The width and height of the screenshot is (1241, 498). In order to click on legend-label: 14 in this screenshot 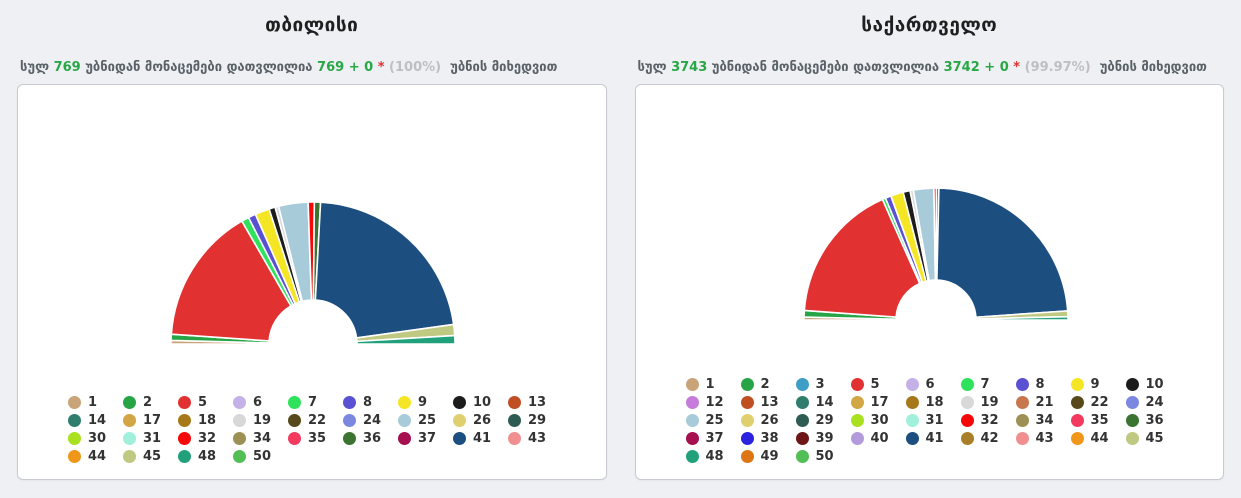, I will do `click(97, 420)`.